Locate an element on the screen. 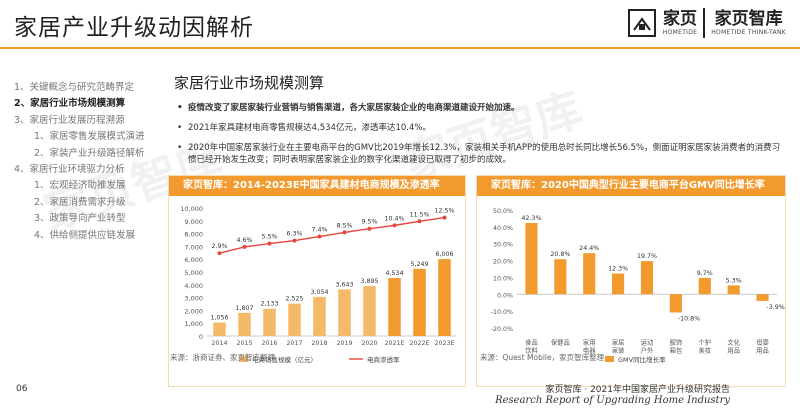  legend-line-label: 电商渗透率 is located at coordinates (383, 359).